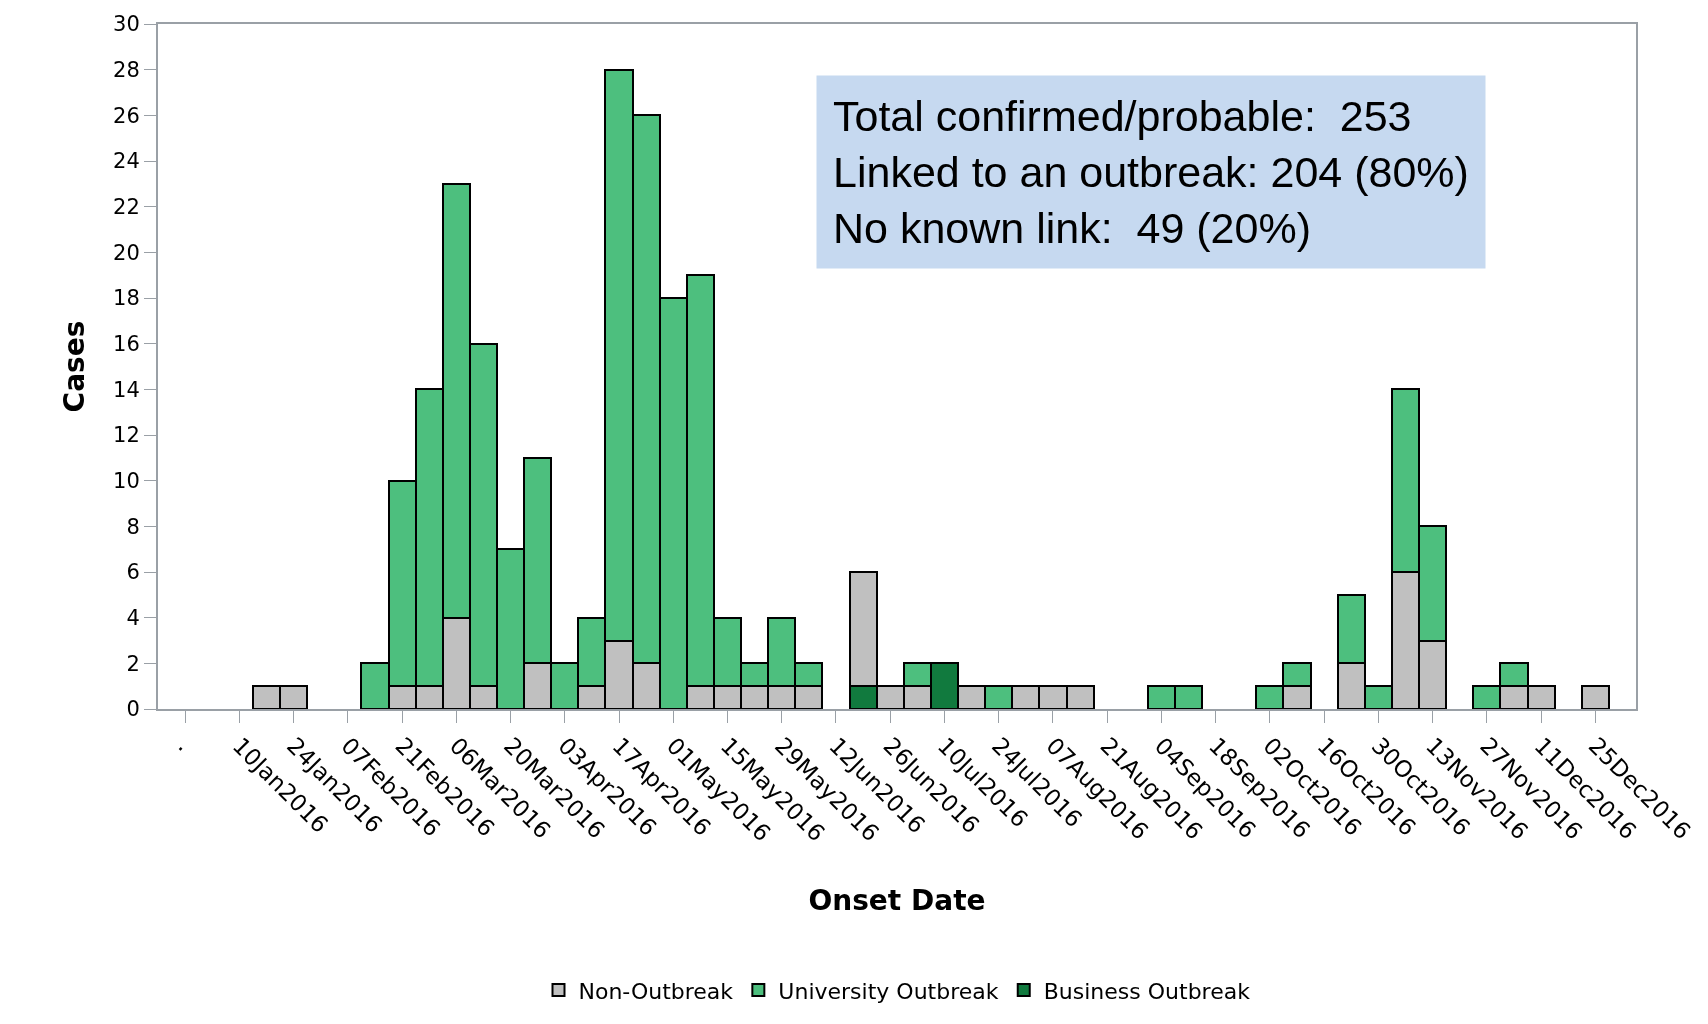 The image size is (1708, 1024). I want to click on y-tick-label: 18, so click(126, 298).